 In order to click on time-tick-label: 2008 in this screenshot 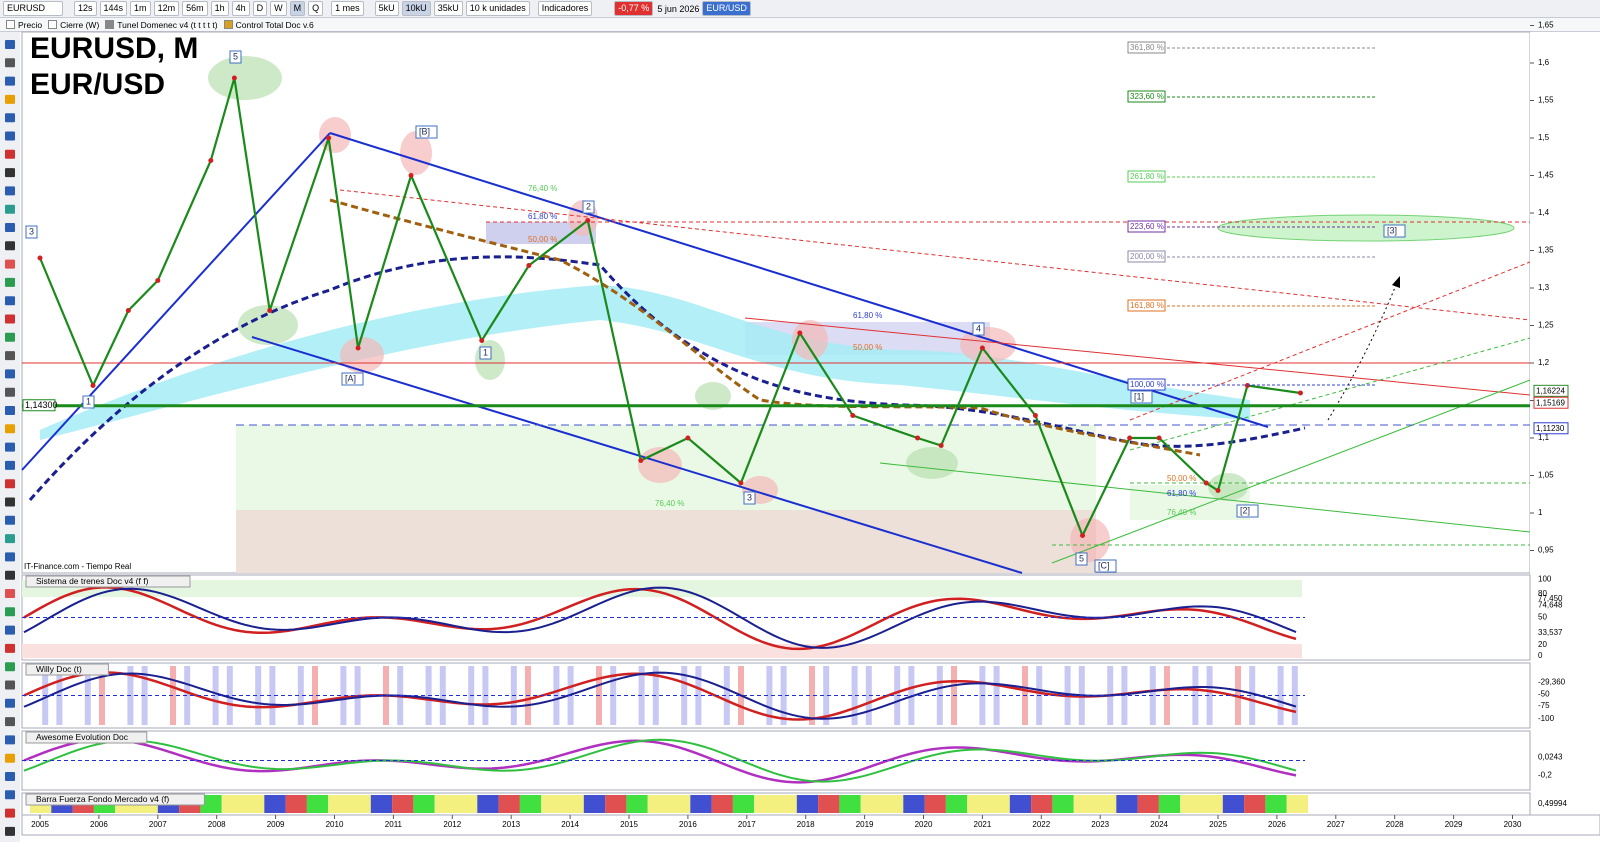, I will do `click(217, 824)`.